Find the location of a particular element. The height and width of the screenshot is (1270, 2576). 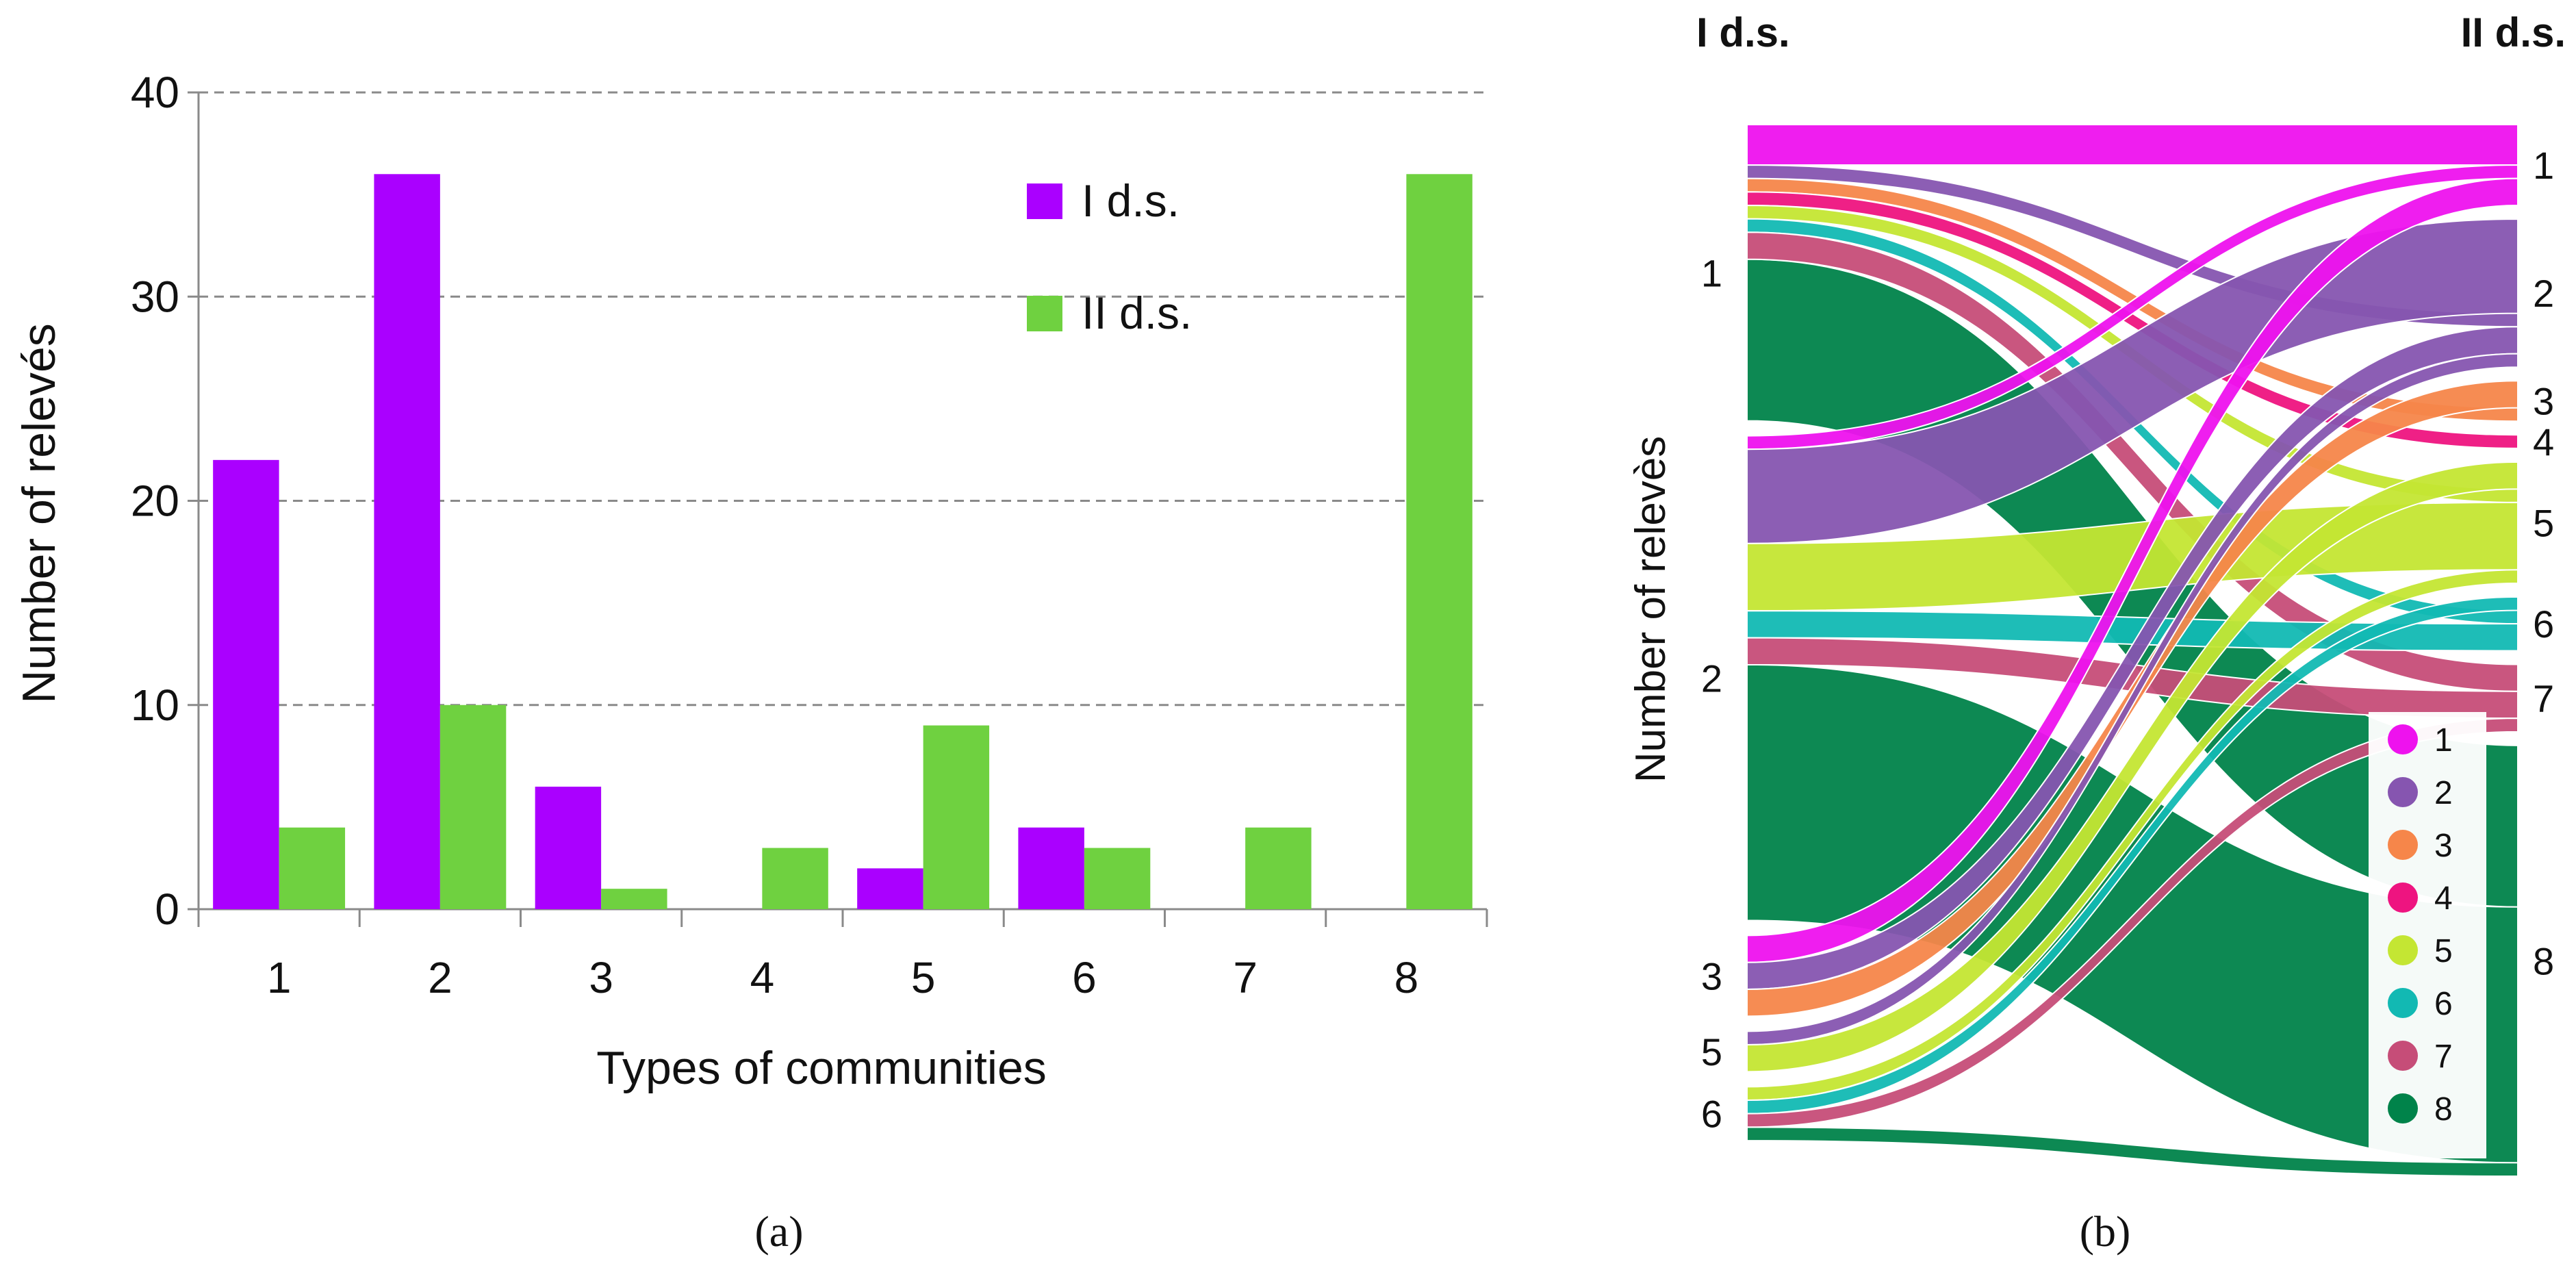

left-column-title: I d.s. is located at coordinates (1743, 32).